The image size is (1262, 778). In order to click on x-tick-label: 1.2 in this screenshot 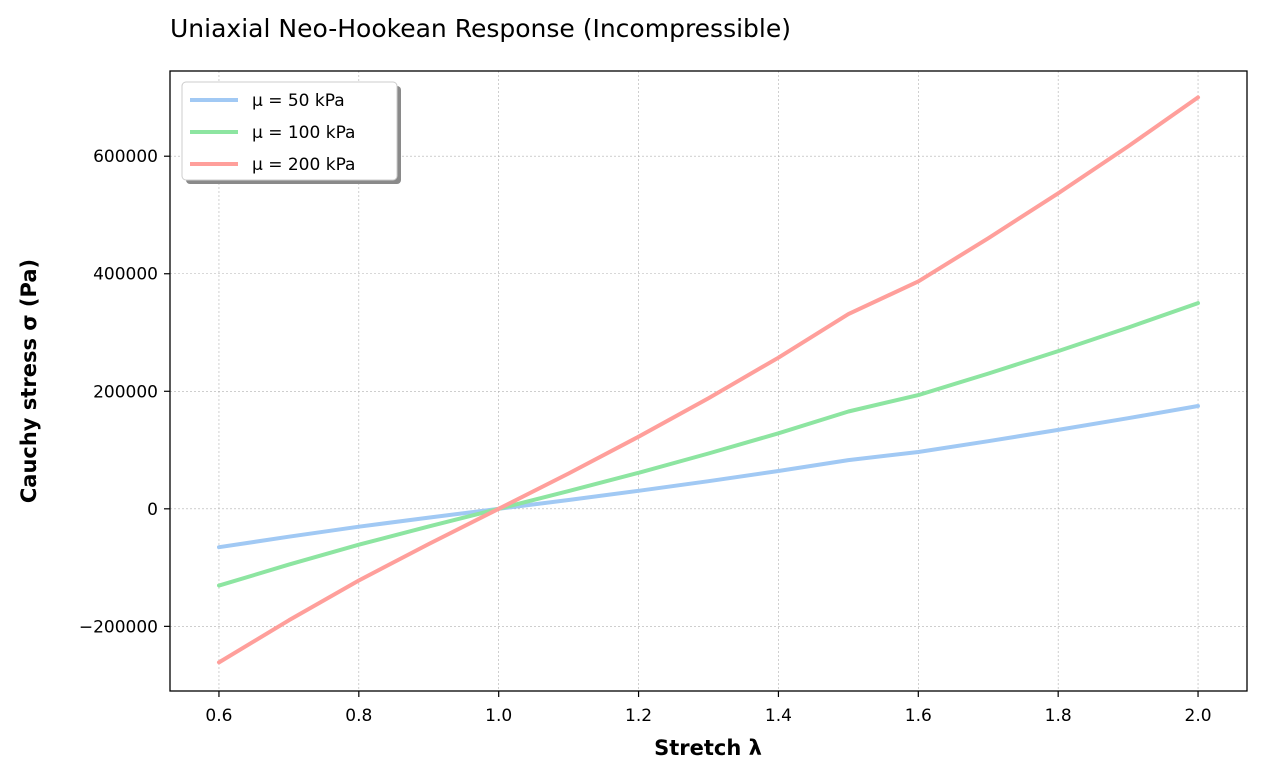, I will do `click(638, 716)`.